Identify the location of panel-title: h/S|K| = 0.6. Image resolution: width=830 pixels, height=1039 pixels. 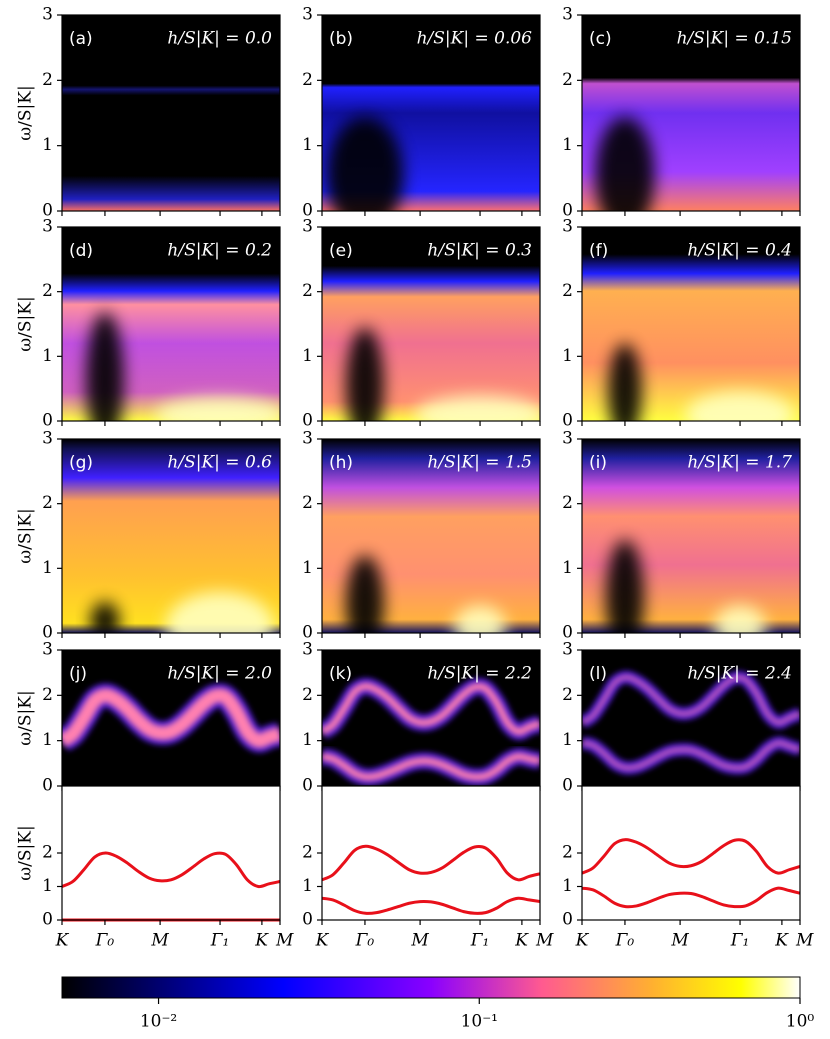
(219, 463).